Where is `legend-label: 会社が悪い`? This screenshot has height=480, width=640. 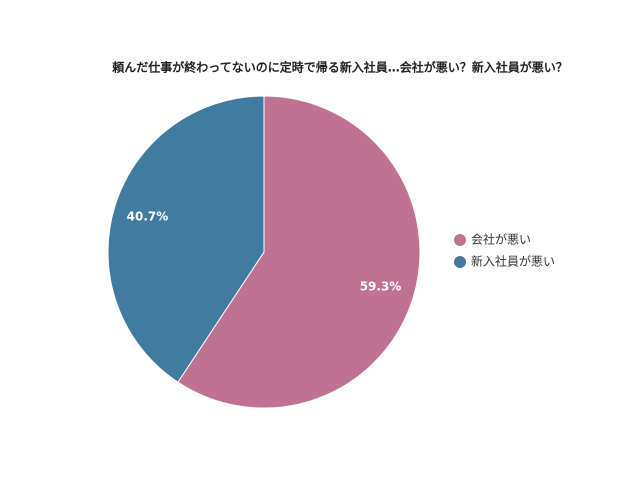 legend-label: 会社が悪い is located at coordinates (501, 239).